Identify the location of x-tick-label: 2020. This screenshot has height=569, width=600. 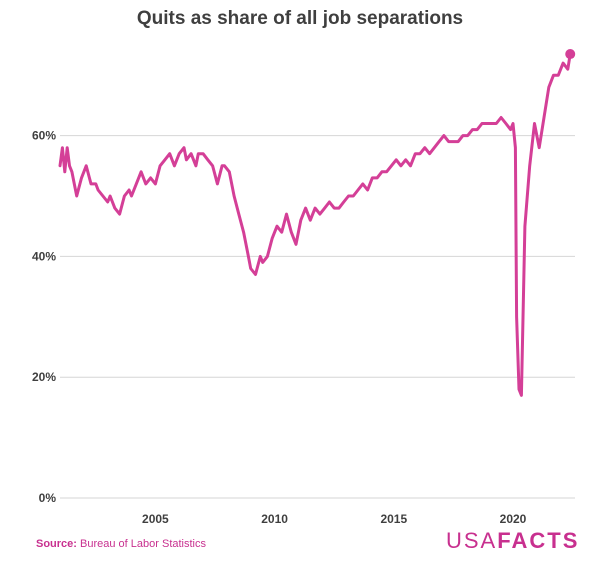
(513, 519).